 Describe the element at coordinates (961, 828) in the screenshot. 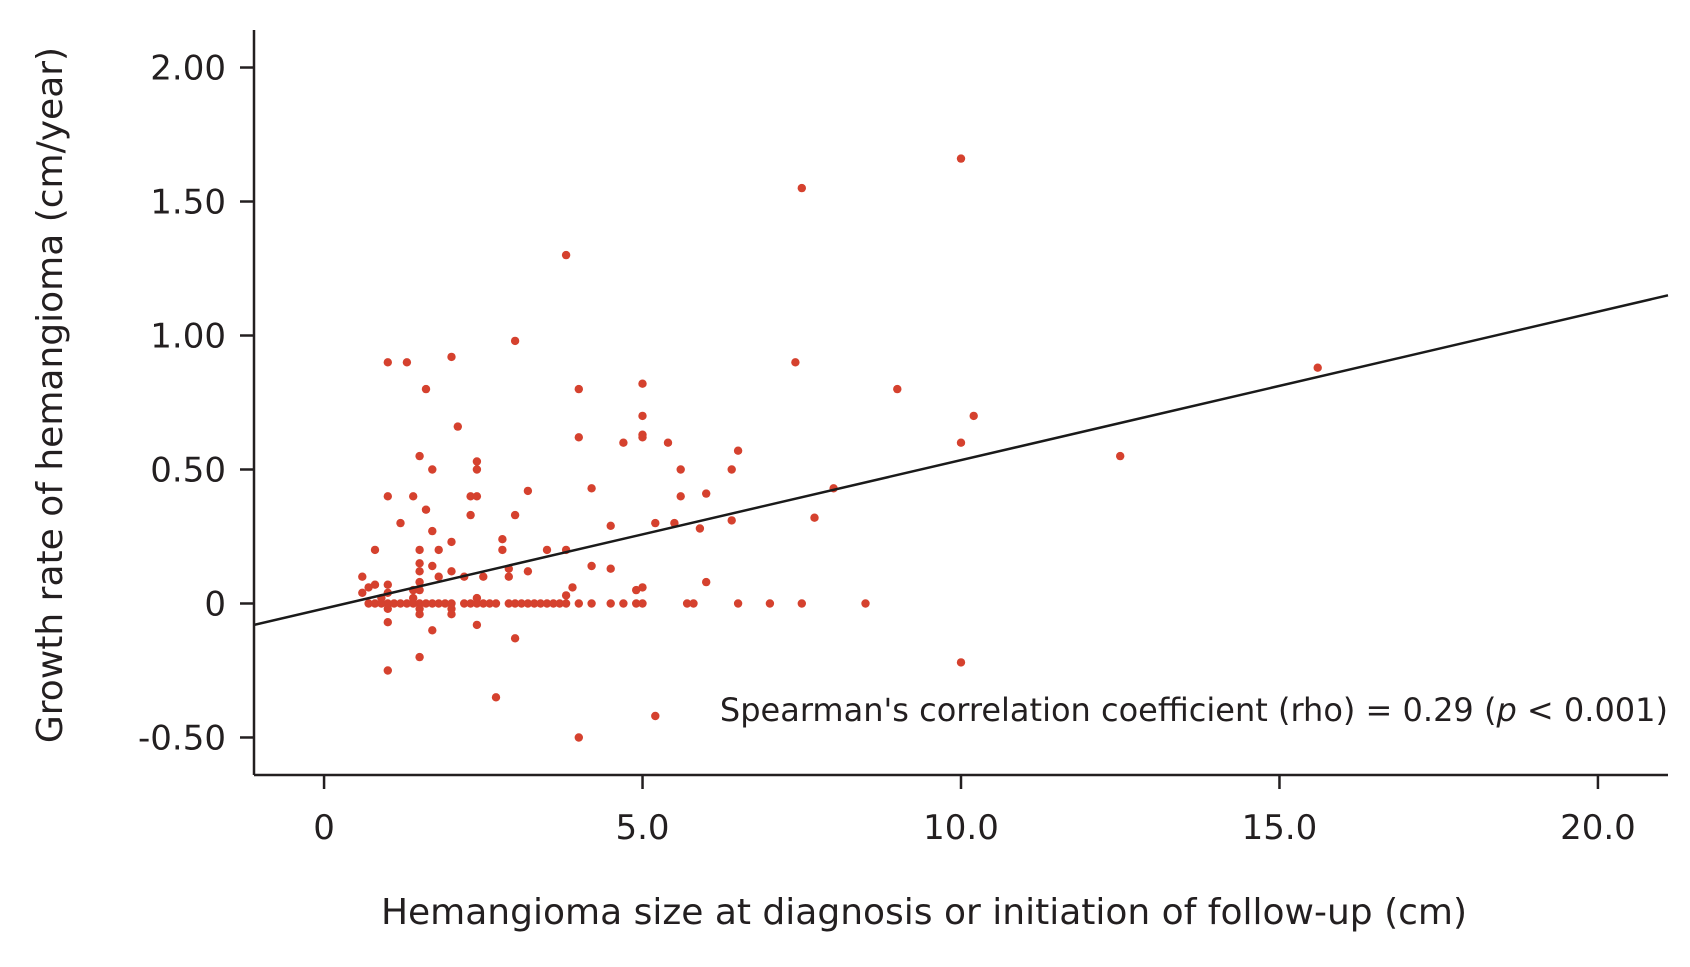

I see `x-tick-label: 10.0` at that location.